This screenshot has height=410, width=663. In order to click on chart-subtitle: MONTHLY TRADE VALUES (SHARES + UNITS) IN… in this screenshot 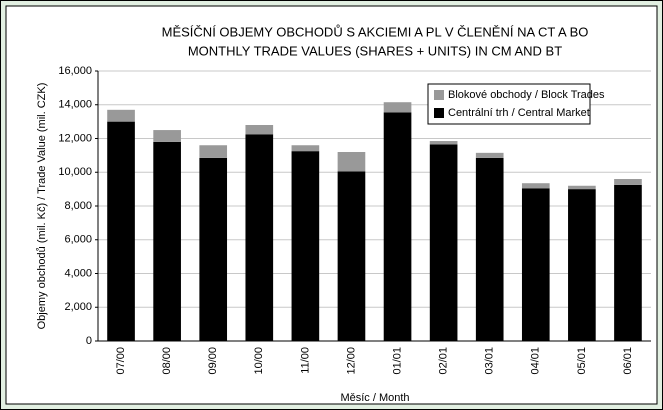, I will do `click(375, 50)`.